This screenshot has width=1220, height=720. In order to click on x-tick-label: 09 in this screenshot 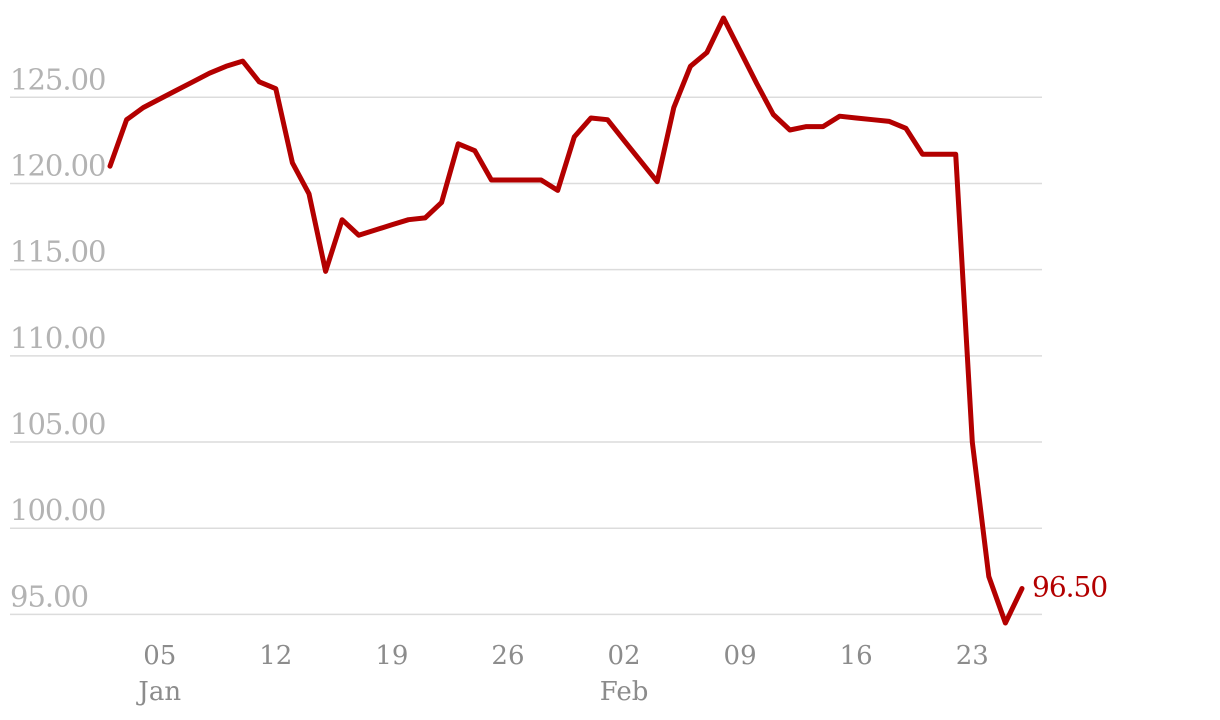, I will do `click(740, 656)`.